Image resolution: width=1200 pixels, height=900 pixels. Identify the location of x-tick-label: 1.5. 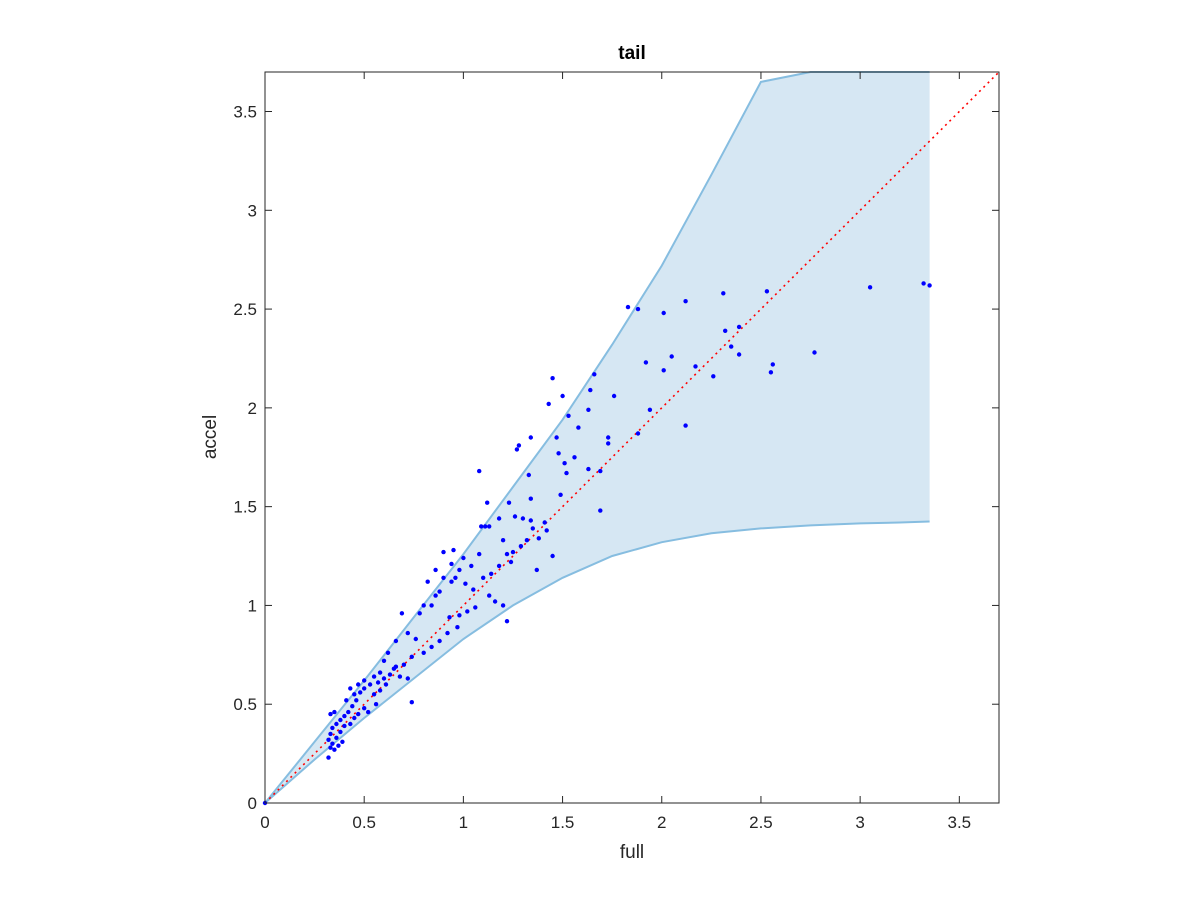
(563, 822).